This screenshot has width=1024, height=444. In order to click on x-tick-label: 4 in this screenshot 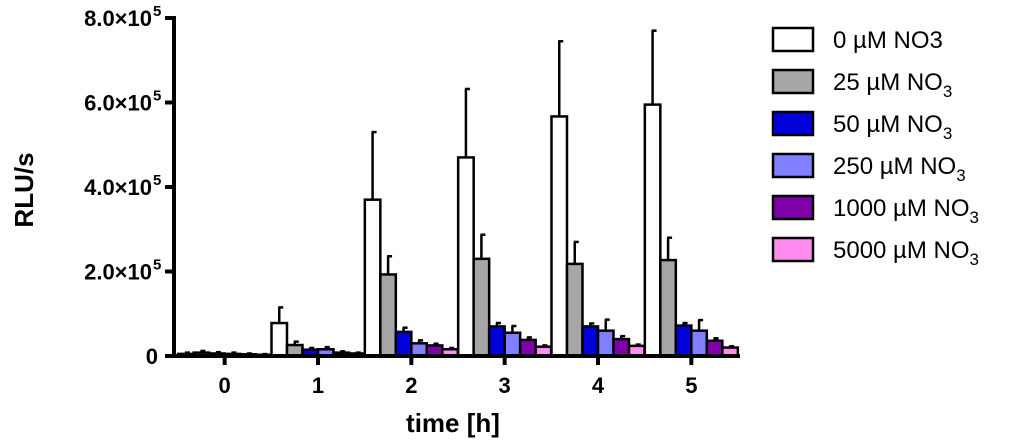, I will do `click(598, 385)`.